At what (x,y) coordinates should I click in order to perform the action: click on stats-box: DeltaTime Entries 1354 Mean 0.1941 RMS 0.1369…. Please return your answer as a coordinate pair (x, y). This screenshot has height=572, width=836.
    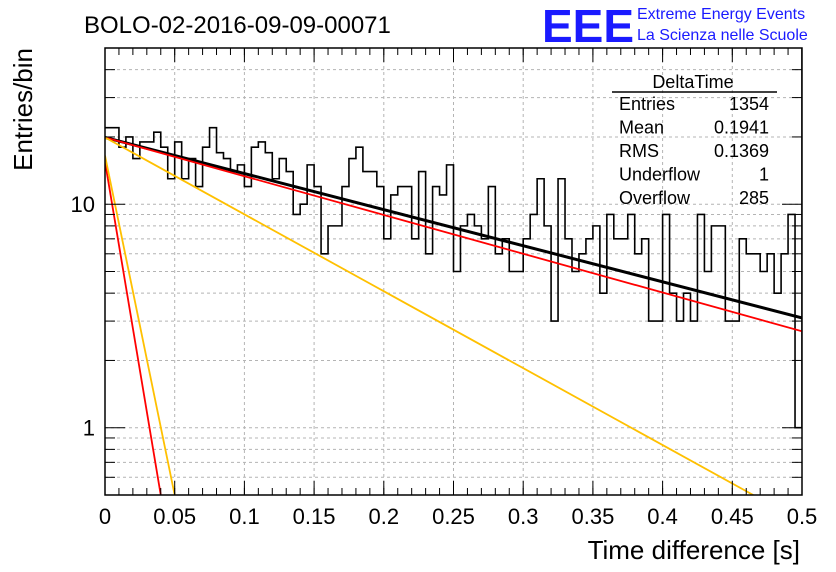
    Looking at the image, I should click on (694, 140).